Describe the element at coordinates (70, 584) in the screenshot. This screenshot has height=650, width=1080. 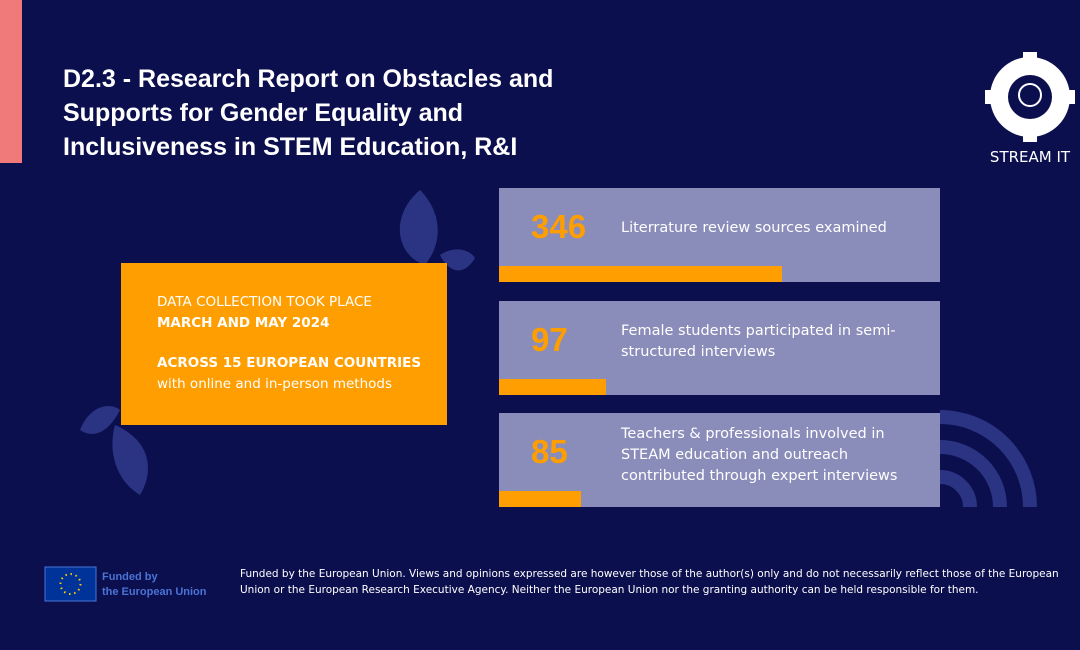
I see `eu-flag` at that location.